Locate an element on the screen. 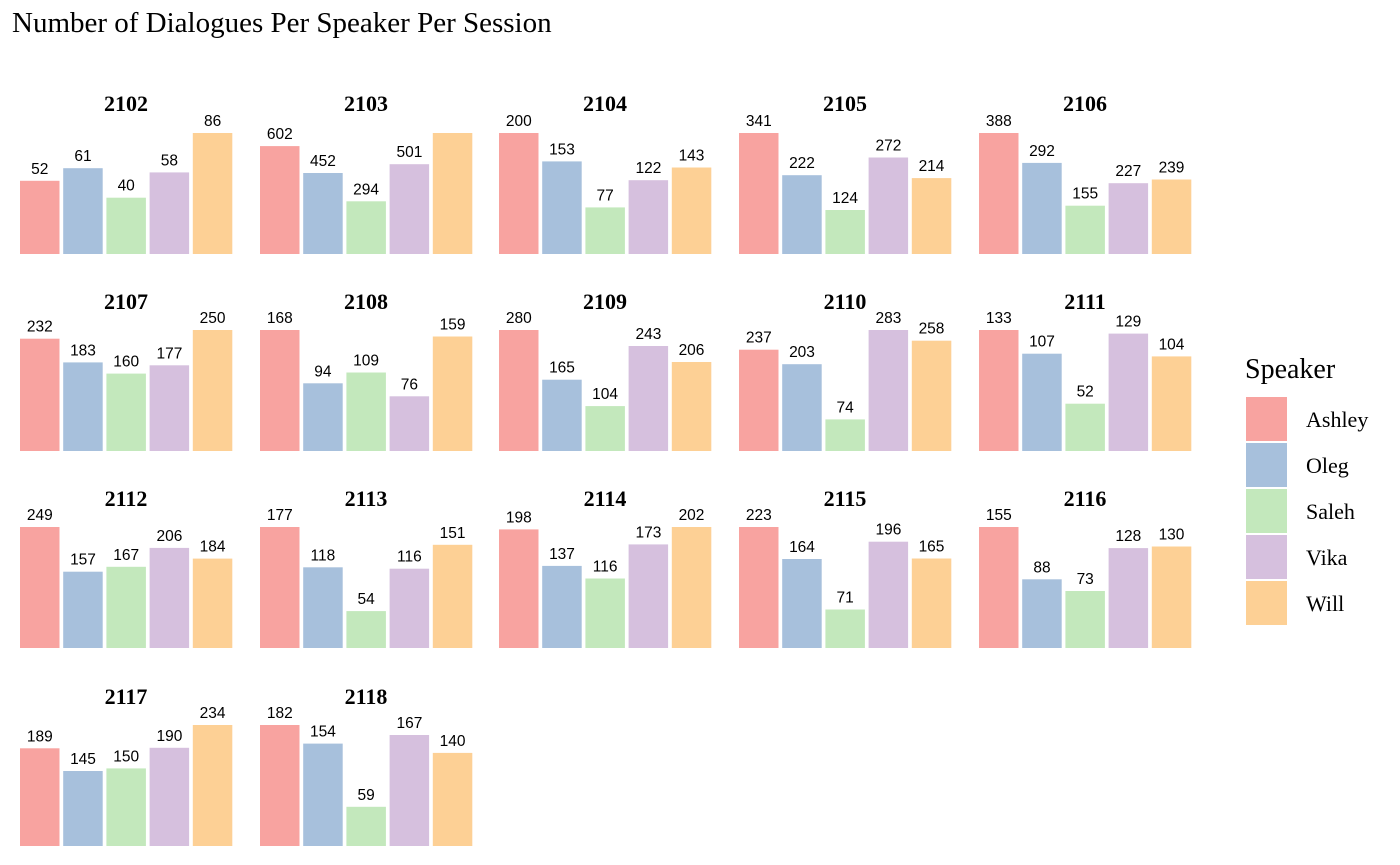 This screenshot has height=865, width=1400. bar-2113-saleh is located at coordinates (366, 629).